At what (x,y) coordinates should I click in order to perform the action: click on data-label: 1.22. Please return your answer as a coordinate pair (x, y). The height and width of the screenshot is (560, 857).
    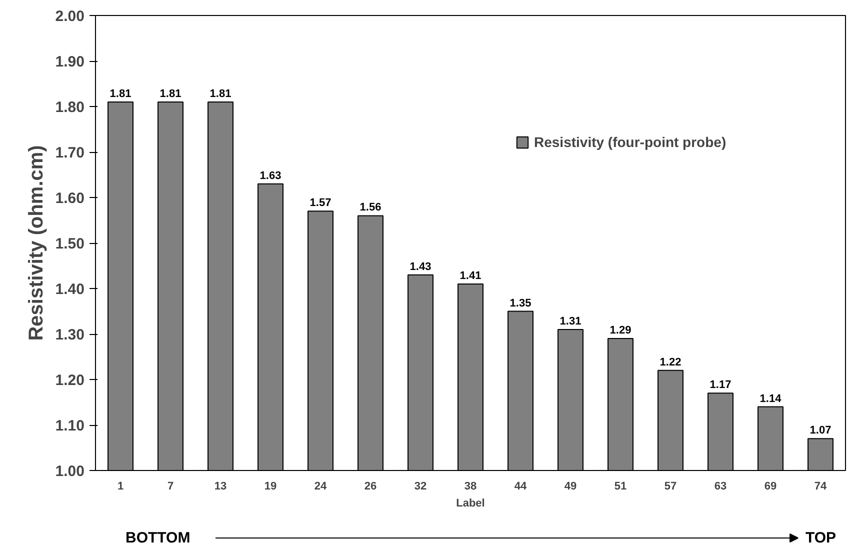
    Looking at the image, I should click on (671, 362).